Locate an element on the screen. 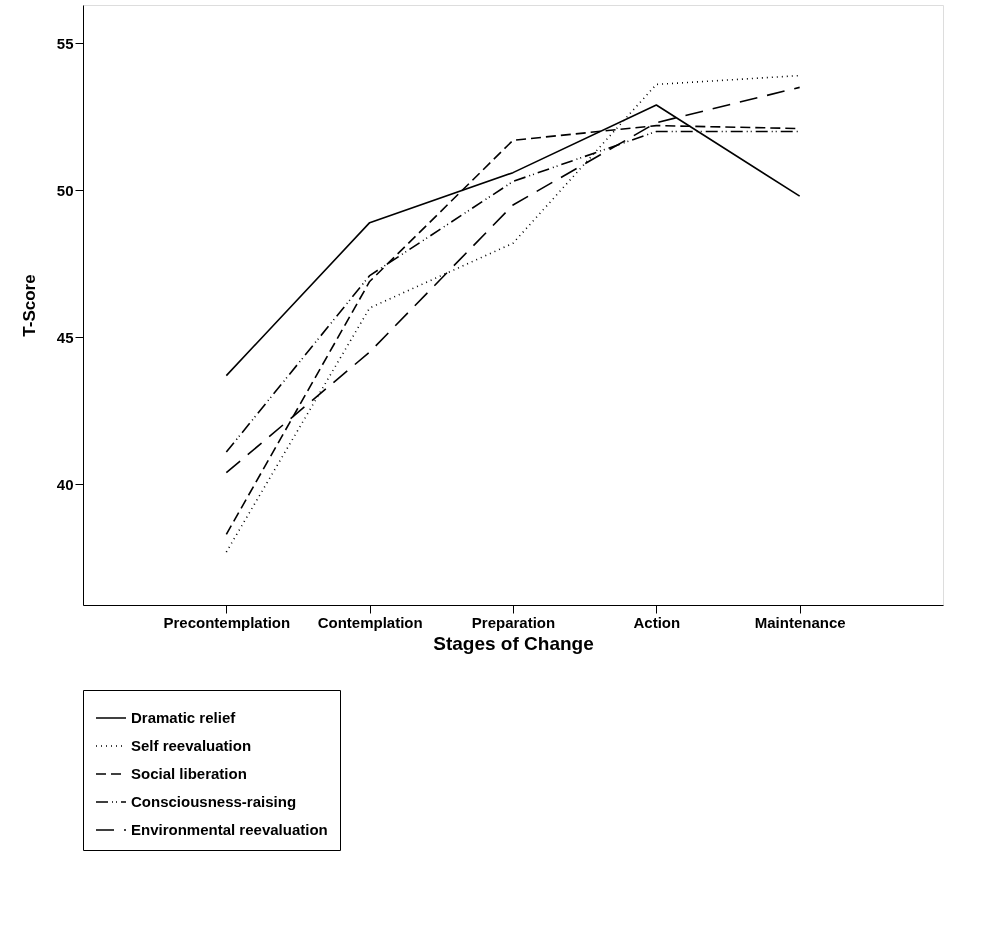  y-tick-label: 55 is located at coordinates (65, 43).